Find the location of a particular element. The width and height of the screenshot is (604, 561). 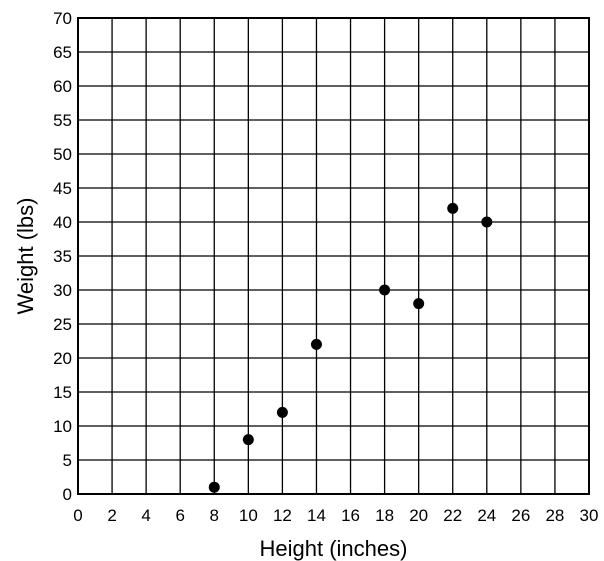

y-tick-label: 20 is located at coordinates (62, 358).